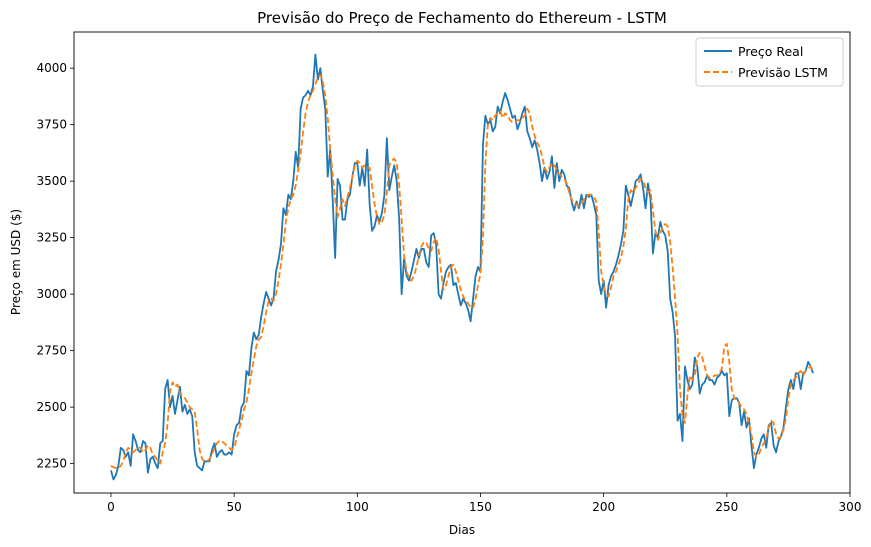  What do you see at coordinates (357, 507) in the screenshot?
I see `x-tick-label: 100` at bounding box center [357, 507].